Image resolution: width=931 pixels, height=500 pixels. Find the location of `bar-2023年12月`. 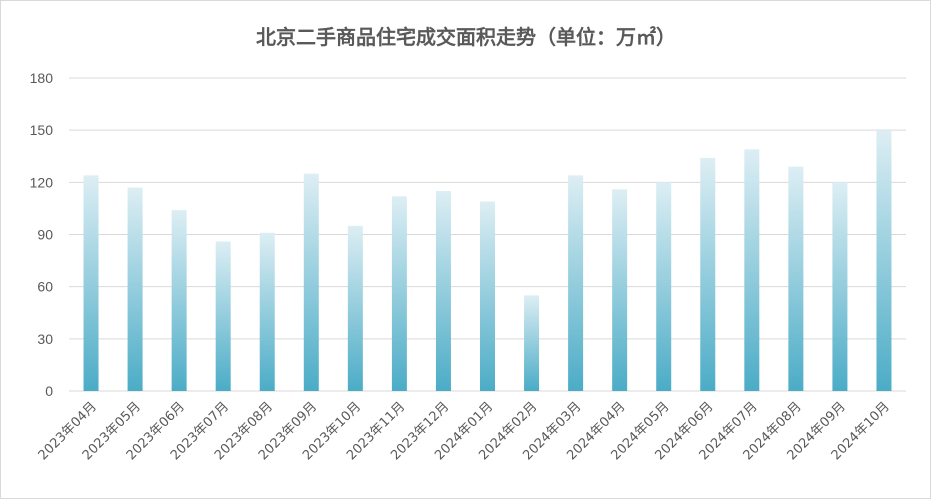

bar-2023年12月 is located at coordinates (443, 291).